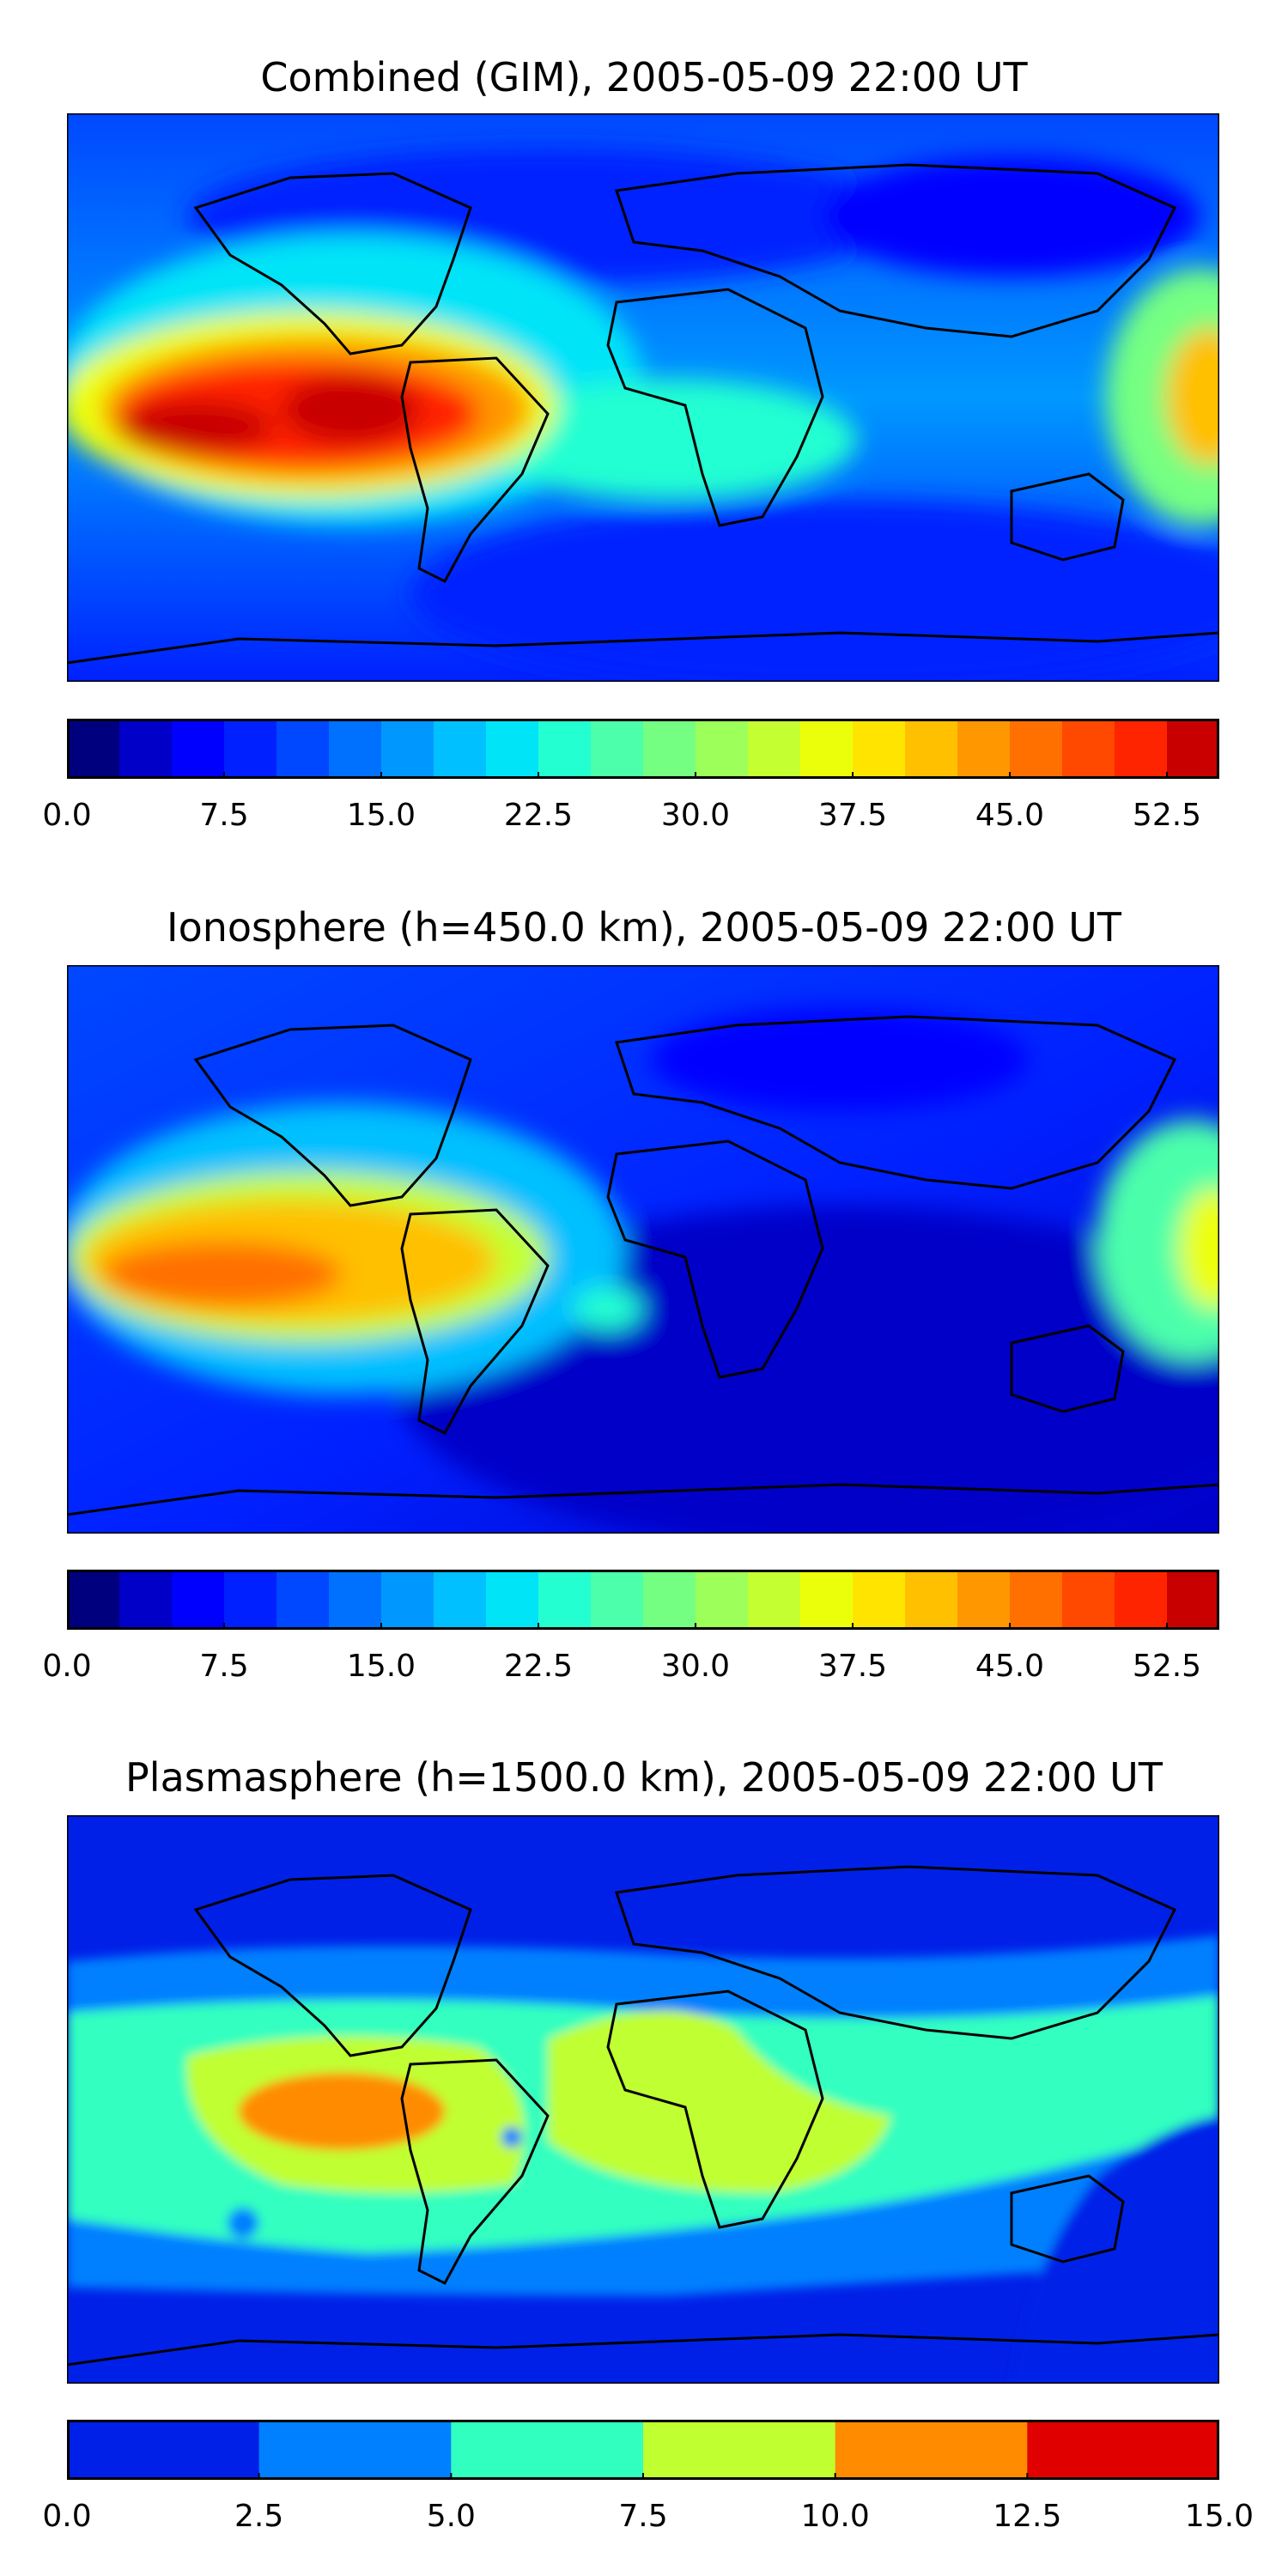 The image size is (1288, 2576). I want to click on panel-2-blob-atlantic, so click(608, 1308).